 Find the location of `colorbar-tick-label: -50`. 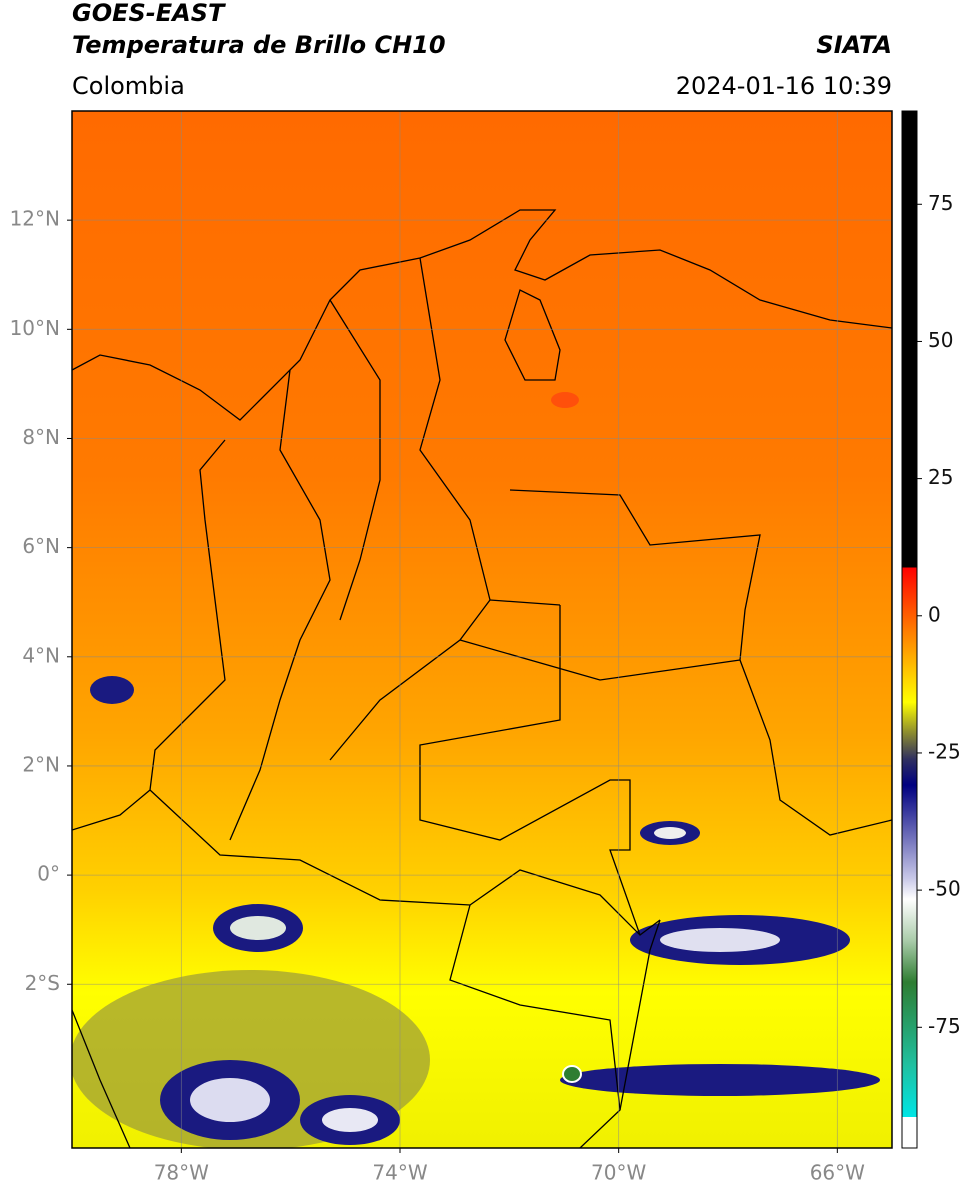

colorbar-tick-label: -50 is located at coordinates (944, 889).